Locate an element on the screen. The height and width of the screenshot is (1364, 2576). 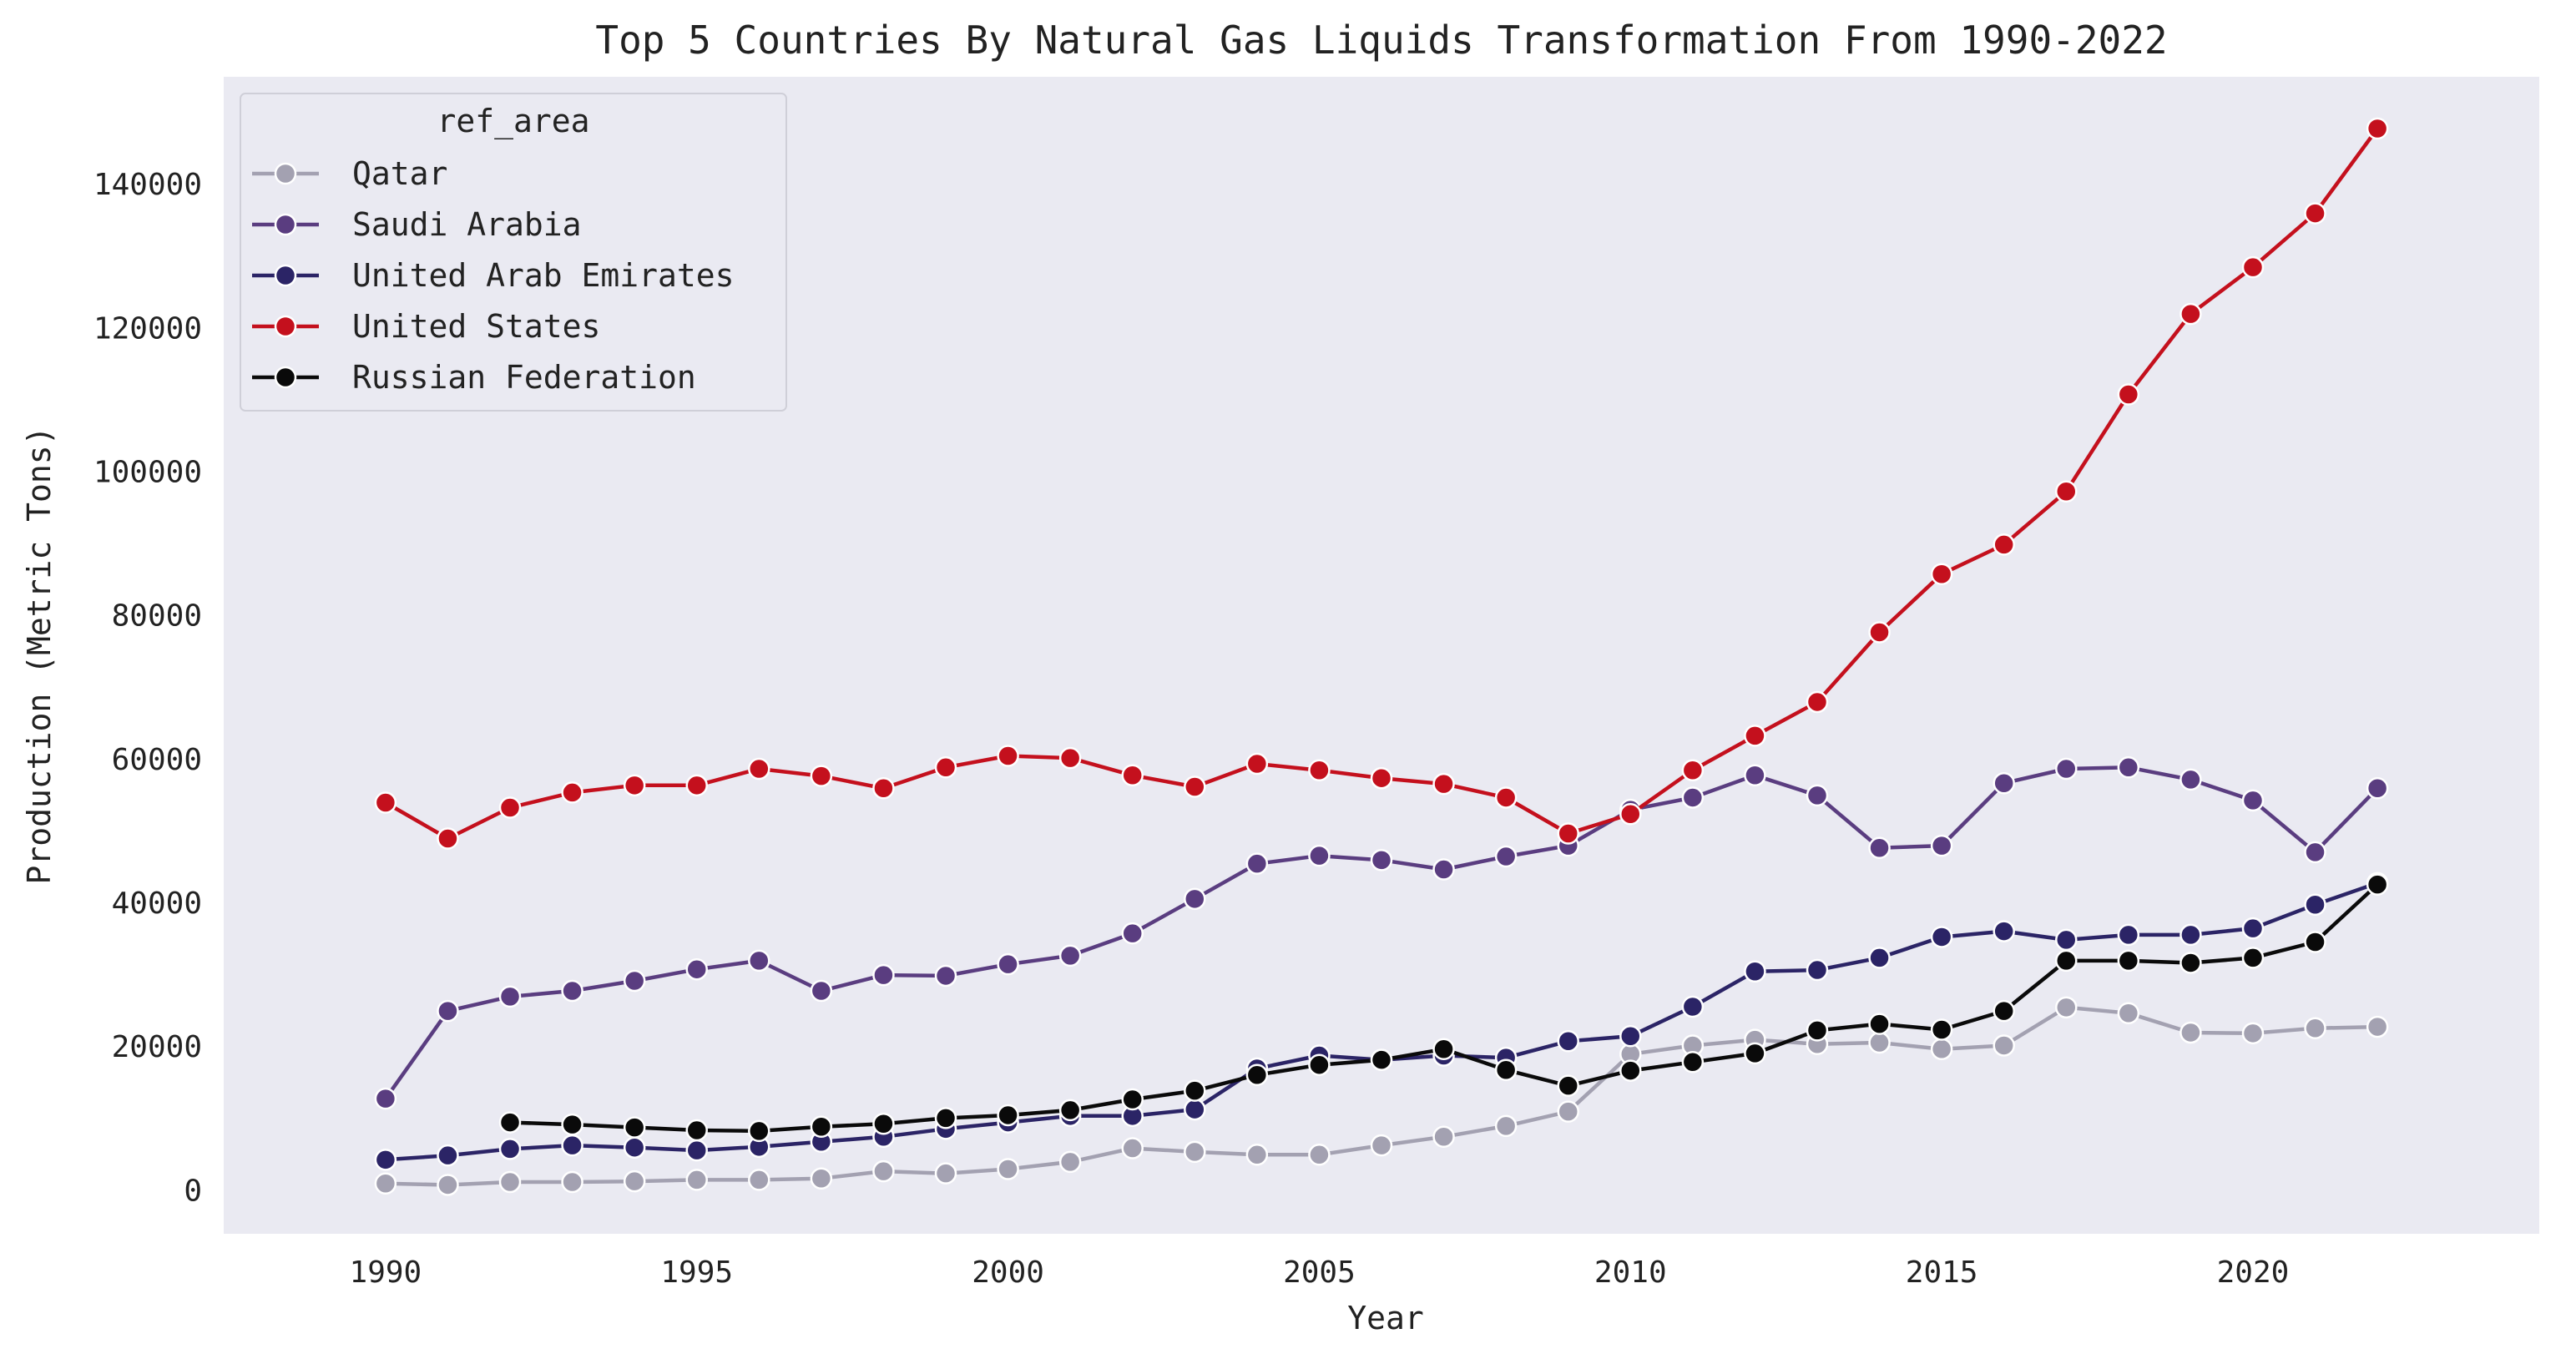
legend-label: United Arab Emirates is located at coordinates (543, 276).